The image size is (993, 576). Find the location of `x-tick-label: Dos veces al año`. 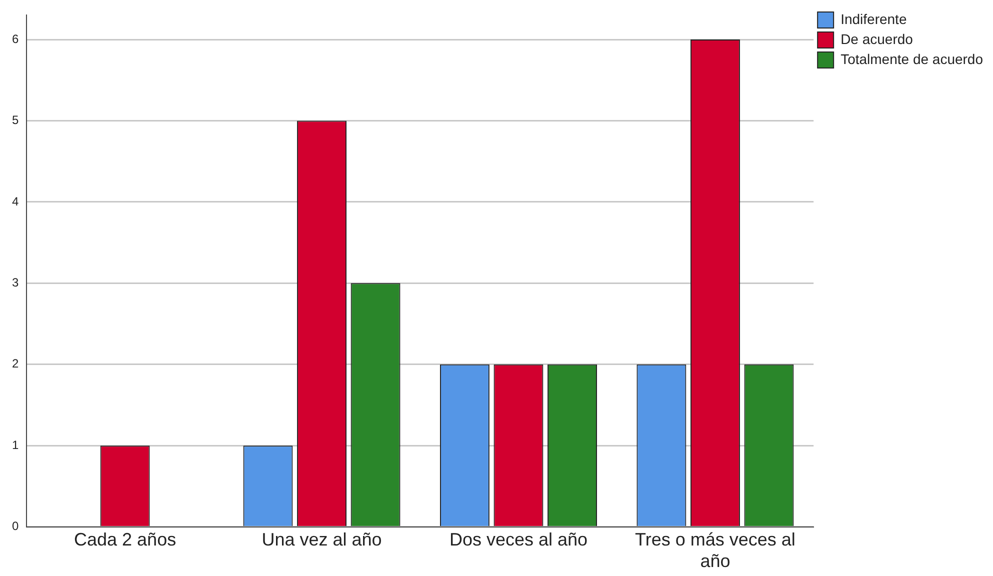

x-tick-label: Dos veces al año is located at coordinates (518, 540).